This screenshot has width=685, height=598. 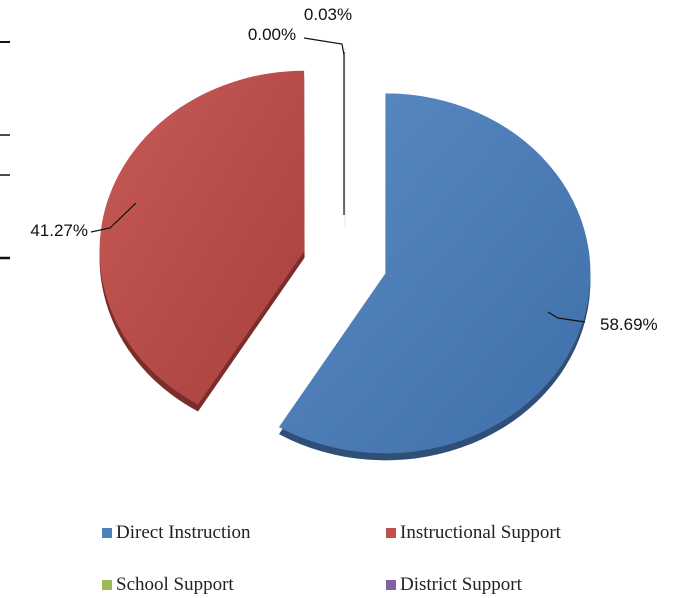 I want to click on legend-swatch-green, so click(x=107, y=585).